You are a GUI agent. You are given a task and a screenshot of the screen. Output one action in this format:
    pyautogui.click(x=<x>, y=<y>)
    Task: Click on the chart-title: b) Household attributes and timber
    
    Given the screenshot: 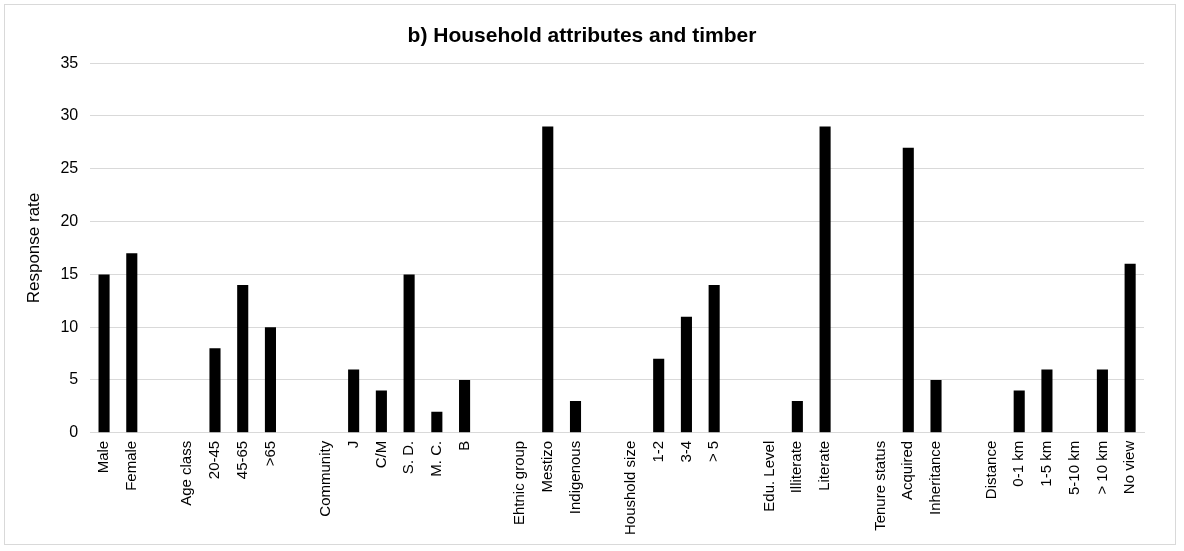 What is the action you would take?
    pyautogui.click(x=582, y=35)
    